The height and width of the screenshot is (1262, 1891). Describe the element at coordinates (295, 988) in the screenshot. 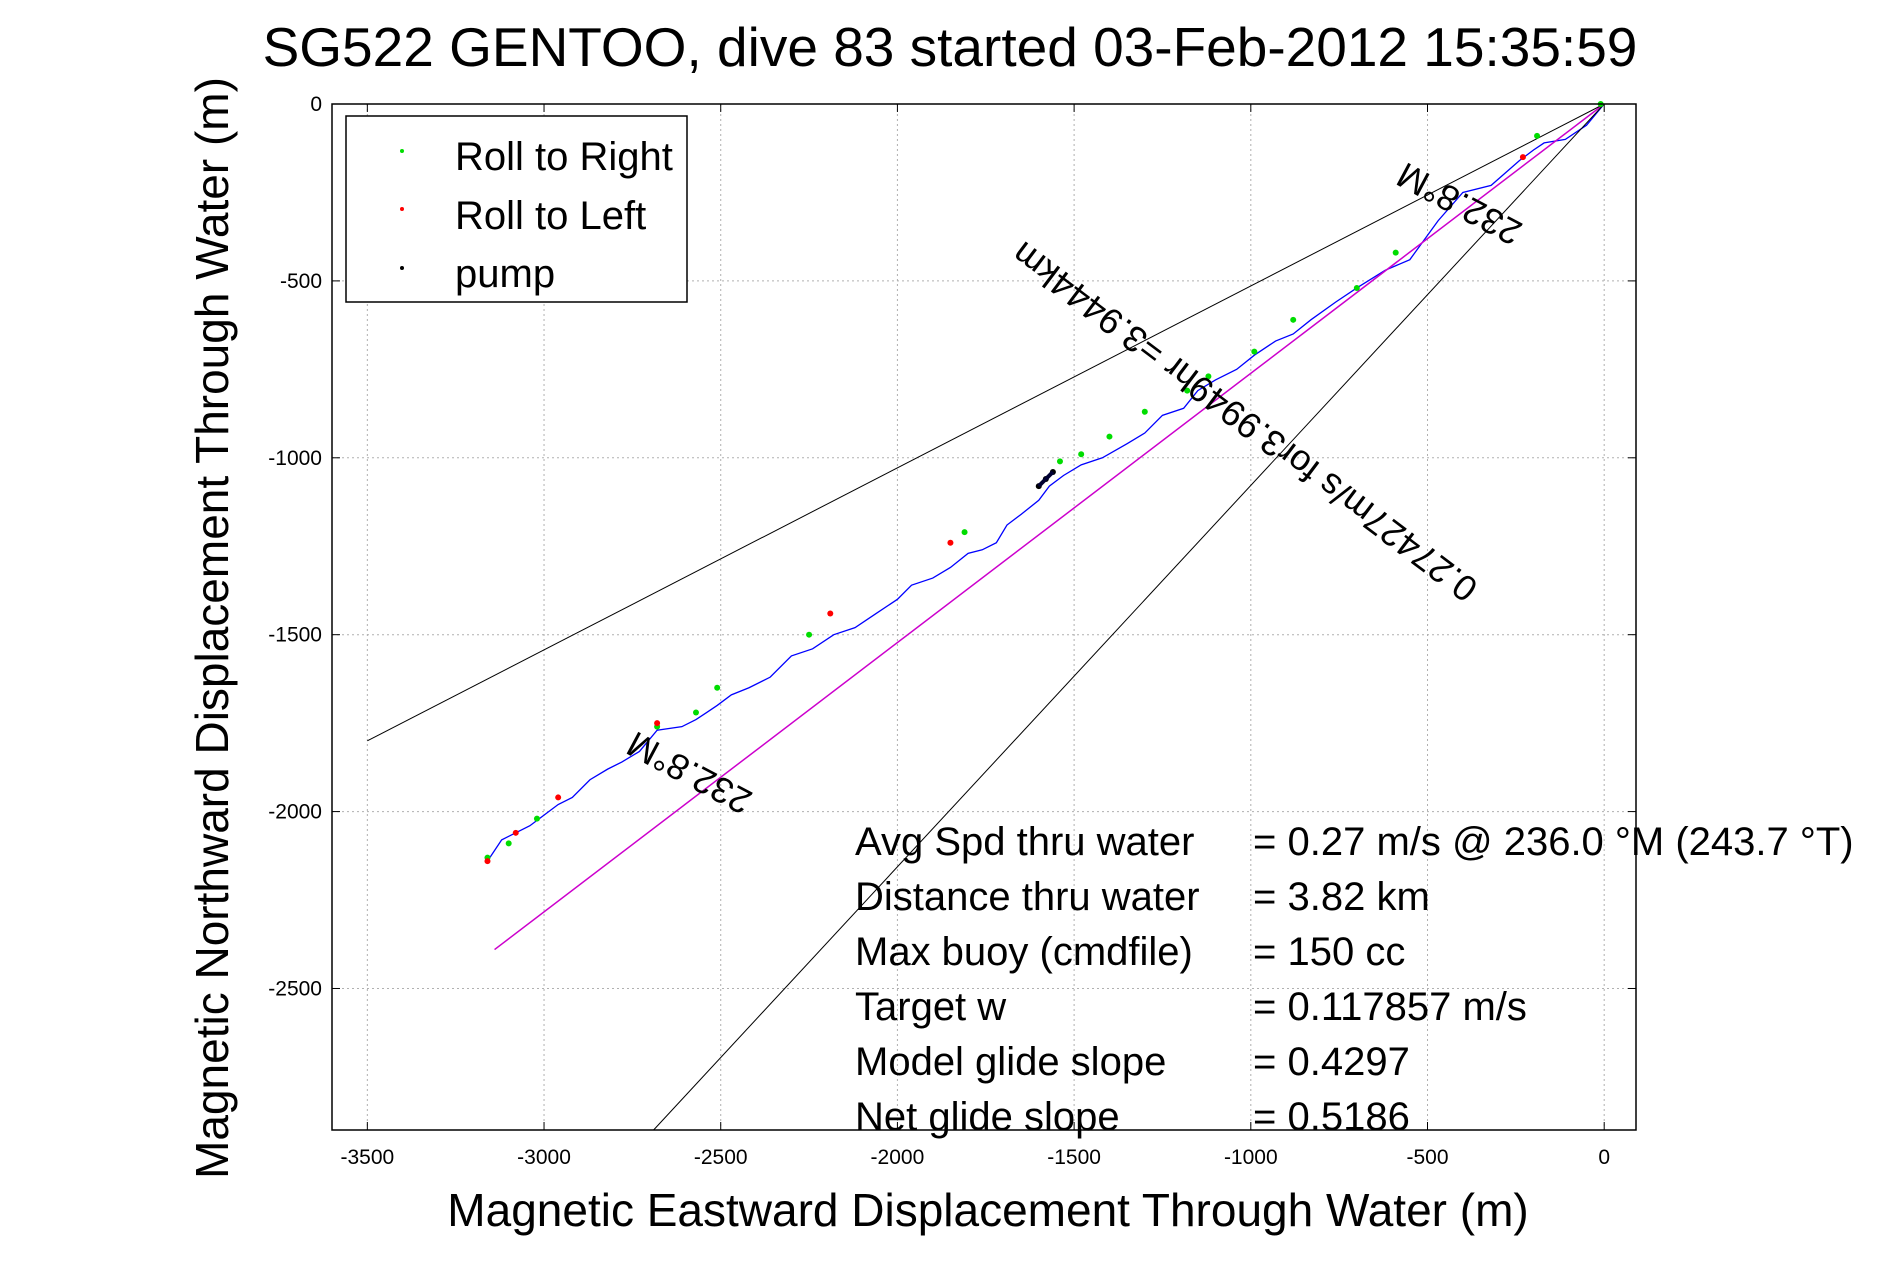

I see `y-tick-label: -2500` at that location.